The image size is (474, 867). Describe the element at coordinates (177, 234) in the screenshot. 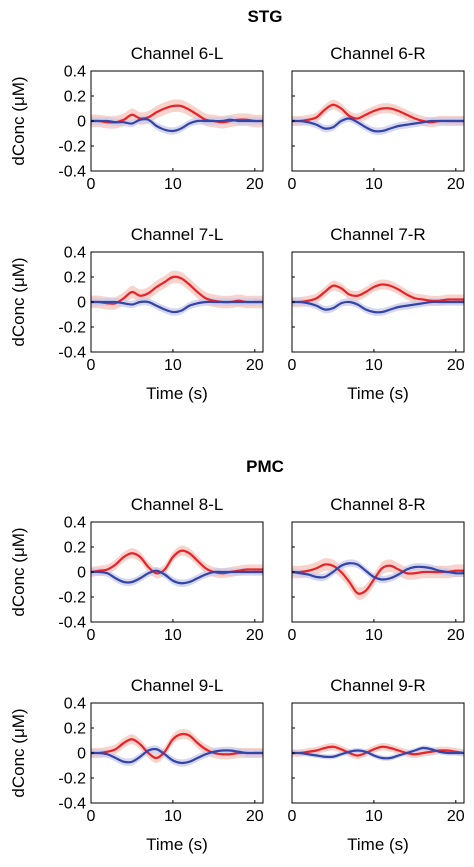

I see `panel-title: Channel 7-L` at that location.